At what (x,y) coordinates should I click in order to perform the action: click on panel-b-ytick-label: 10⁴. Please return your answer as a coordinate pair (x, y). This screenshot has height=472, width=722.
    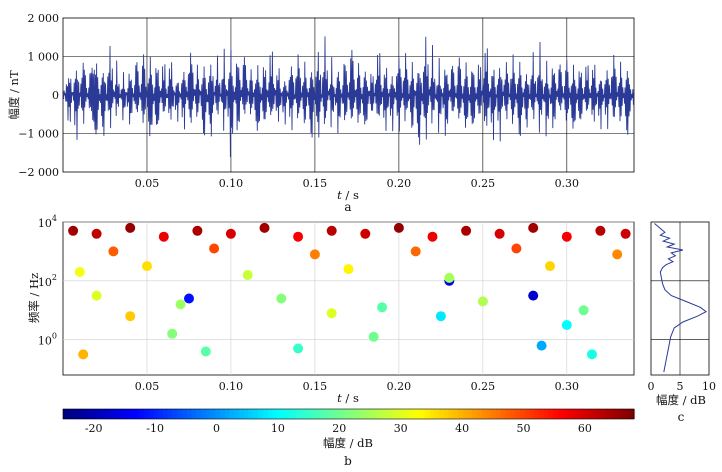
    Looking at the image, I should click on (47, 222).